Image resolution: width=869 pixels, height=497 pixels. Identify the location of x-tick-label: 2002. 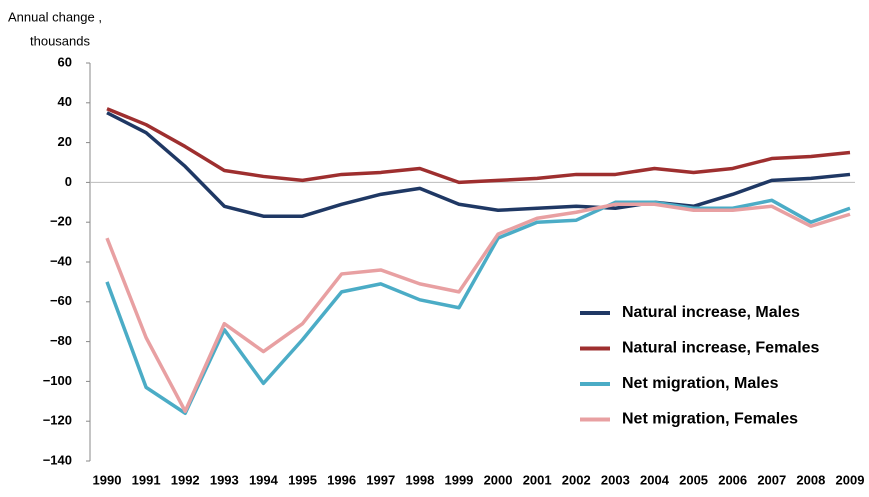
(576, 479).